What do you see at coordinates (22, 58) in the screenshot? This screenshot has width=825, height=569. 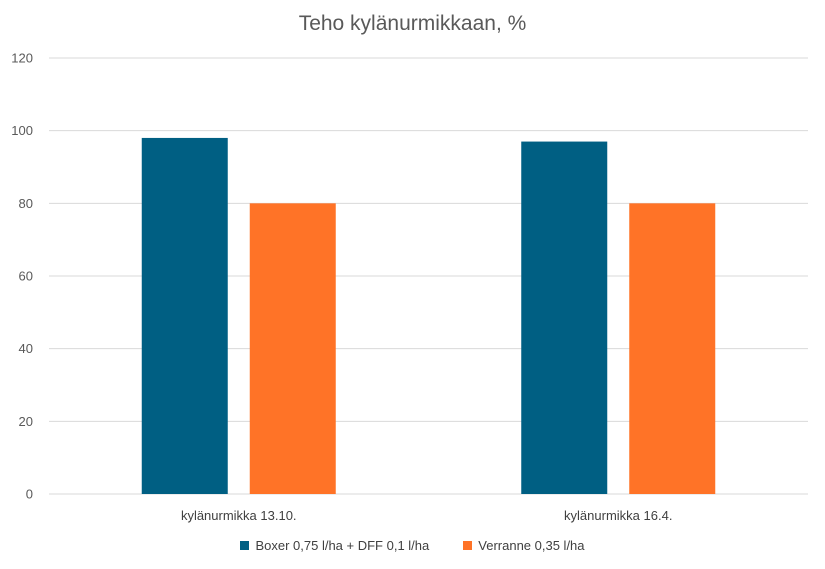 I see `y-tick-label-120: 120` at bounding box center [22, 58].